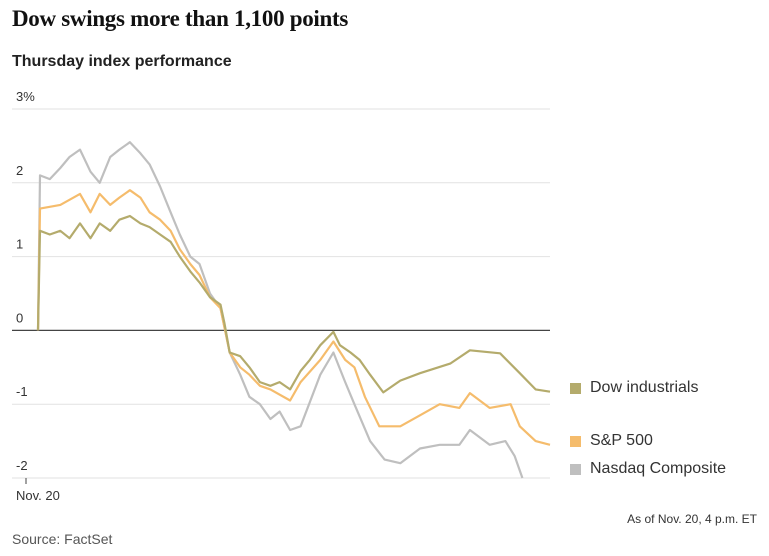 This screenshot has width=769, height=556. Describe the element at coordinates (62, 539) in the screenshot. I see `source-note: Source: FactSet` at that location.